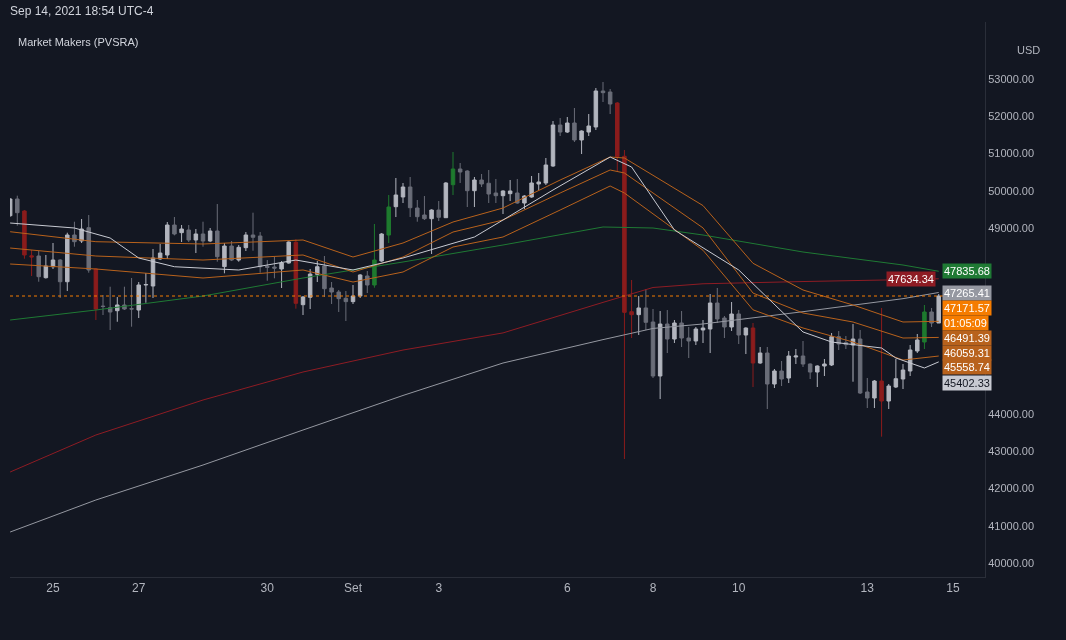  What do you see at coordinates (1011, 190) in the screenshot?
I see `y-tick-label: 50000.00` at bounding box center [1011, 190].